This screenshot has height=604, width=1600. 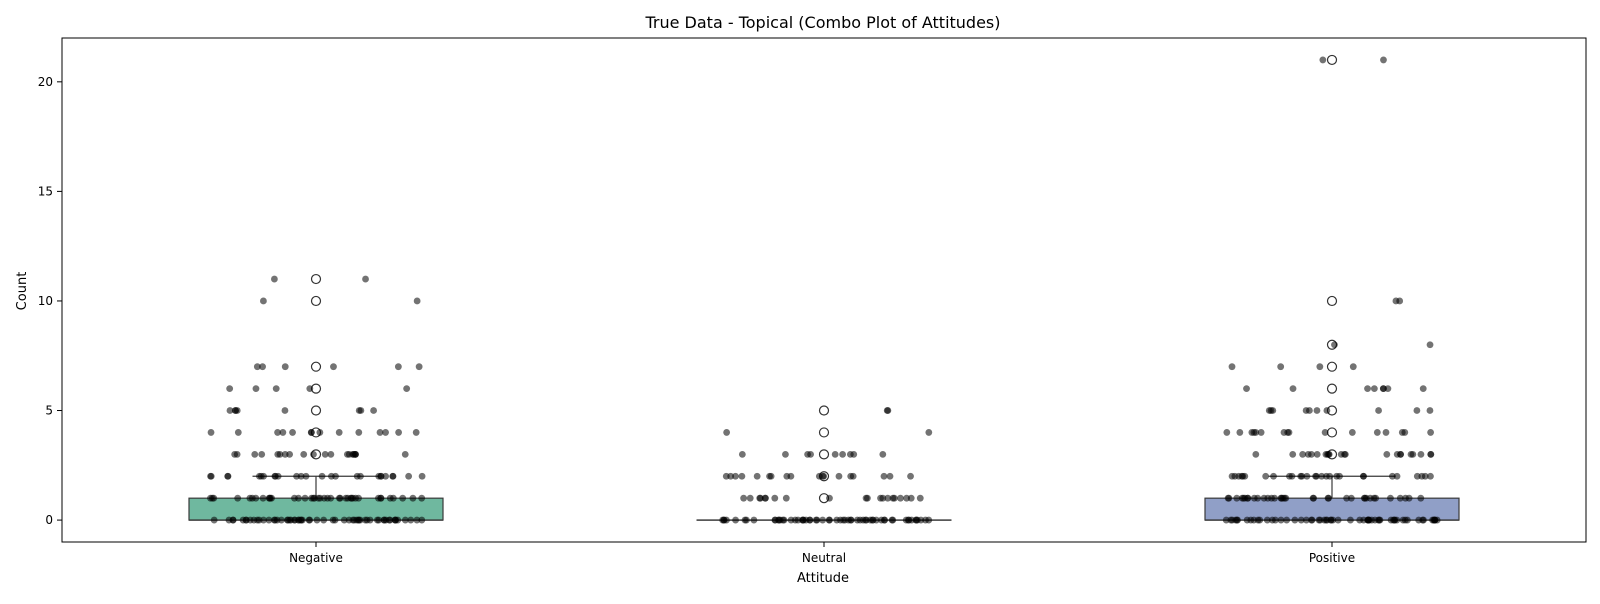 What do you see at coordinates (824, 558) in the screenshot?
I see `x-tick-label: Neutral` at bounding box center [824, 558].